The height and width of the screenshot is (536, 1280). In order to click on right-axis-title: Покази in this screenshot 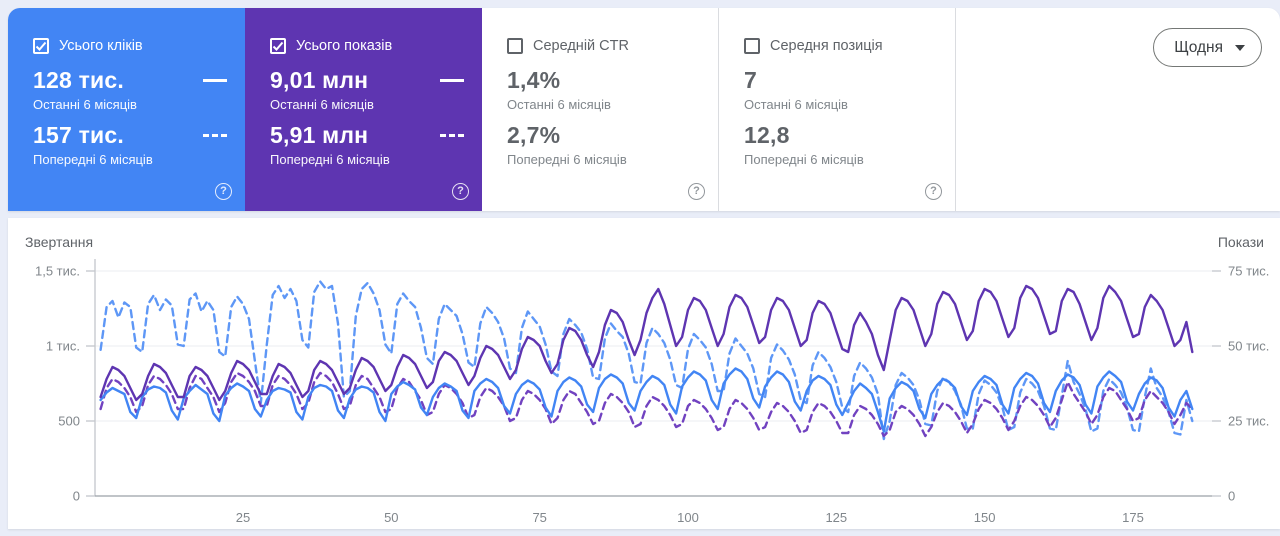, I will do `click(1240, 242)`.